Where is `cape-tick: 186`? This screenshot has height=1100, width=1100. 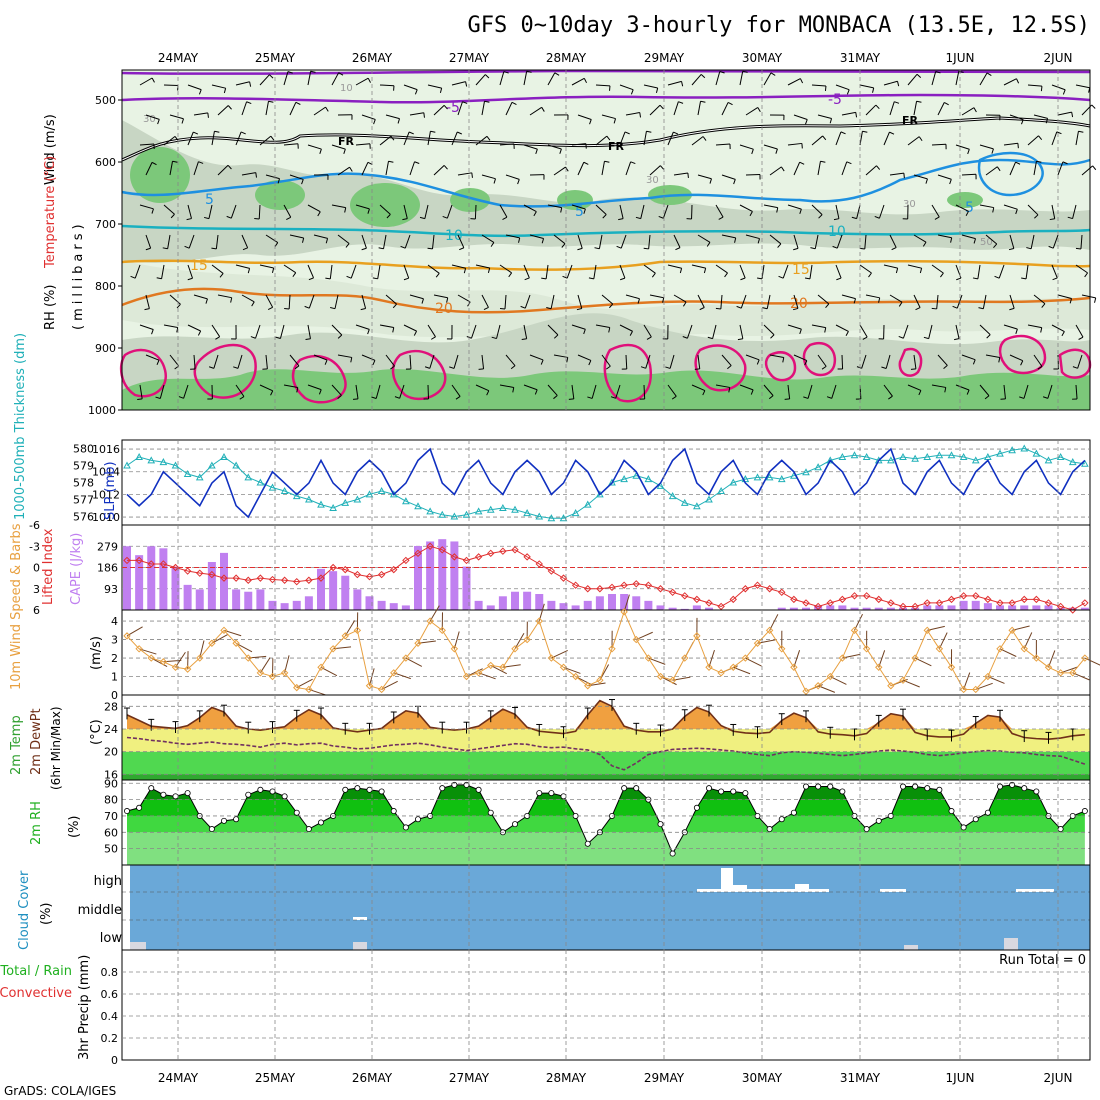
cape-tick: 186 is located at coordinates (107, 568).